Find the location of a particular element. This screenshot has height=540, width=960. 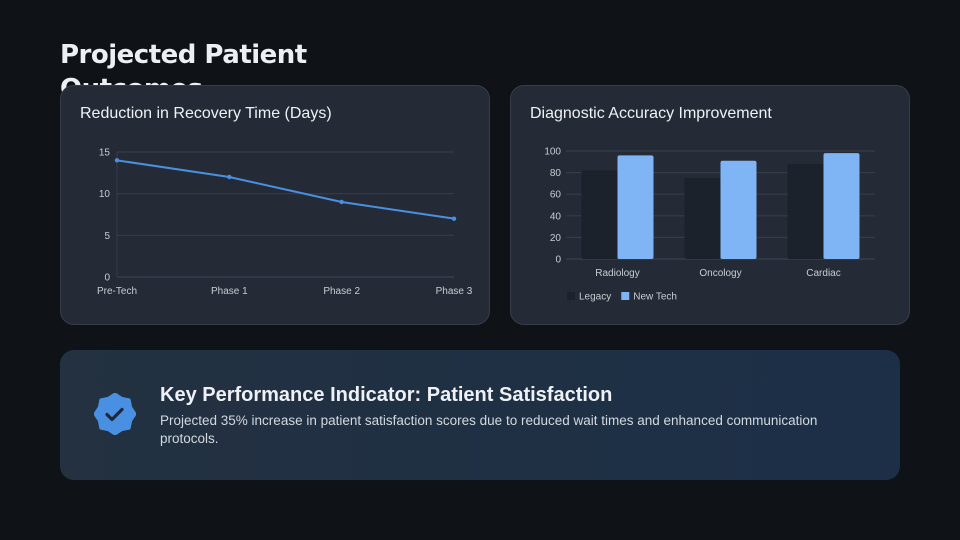

y-tick-label: 15 is located at coordinates (105, 153).